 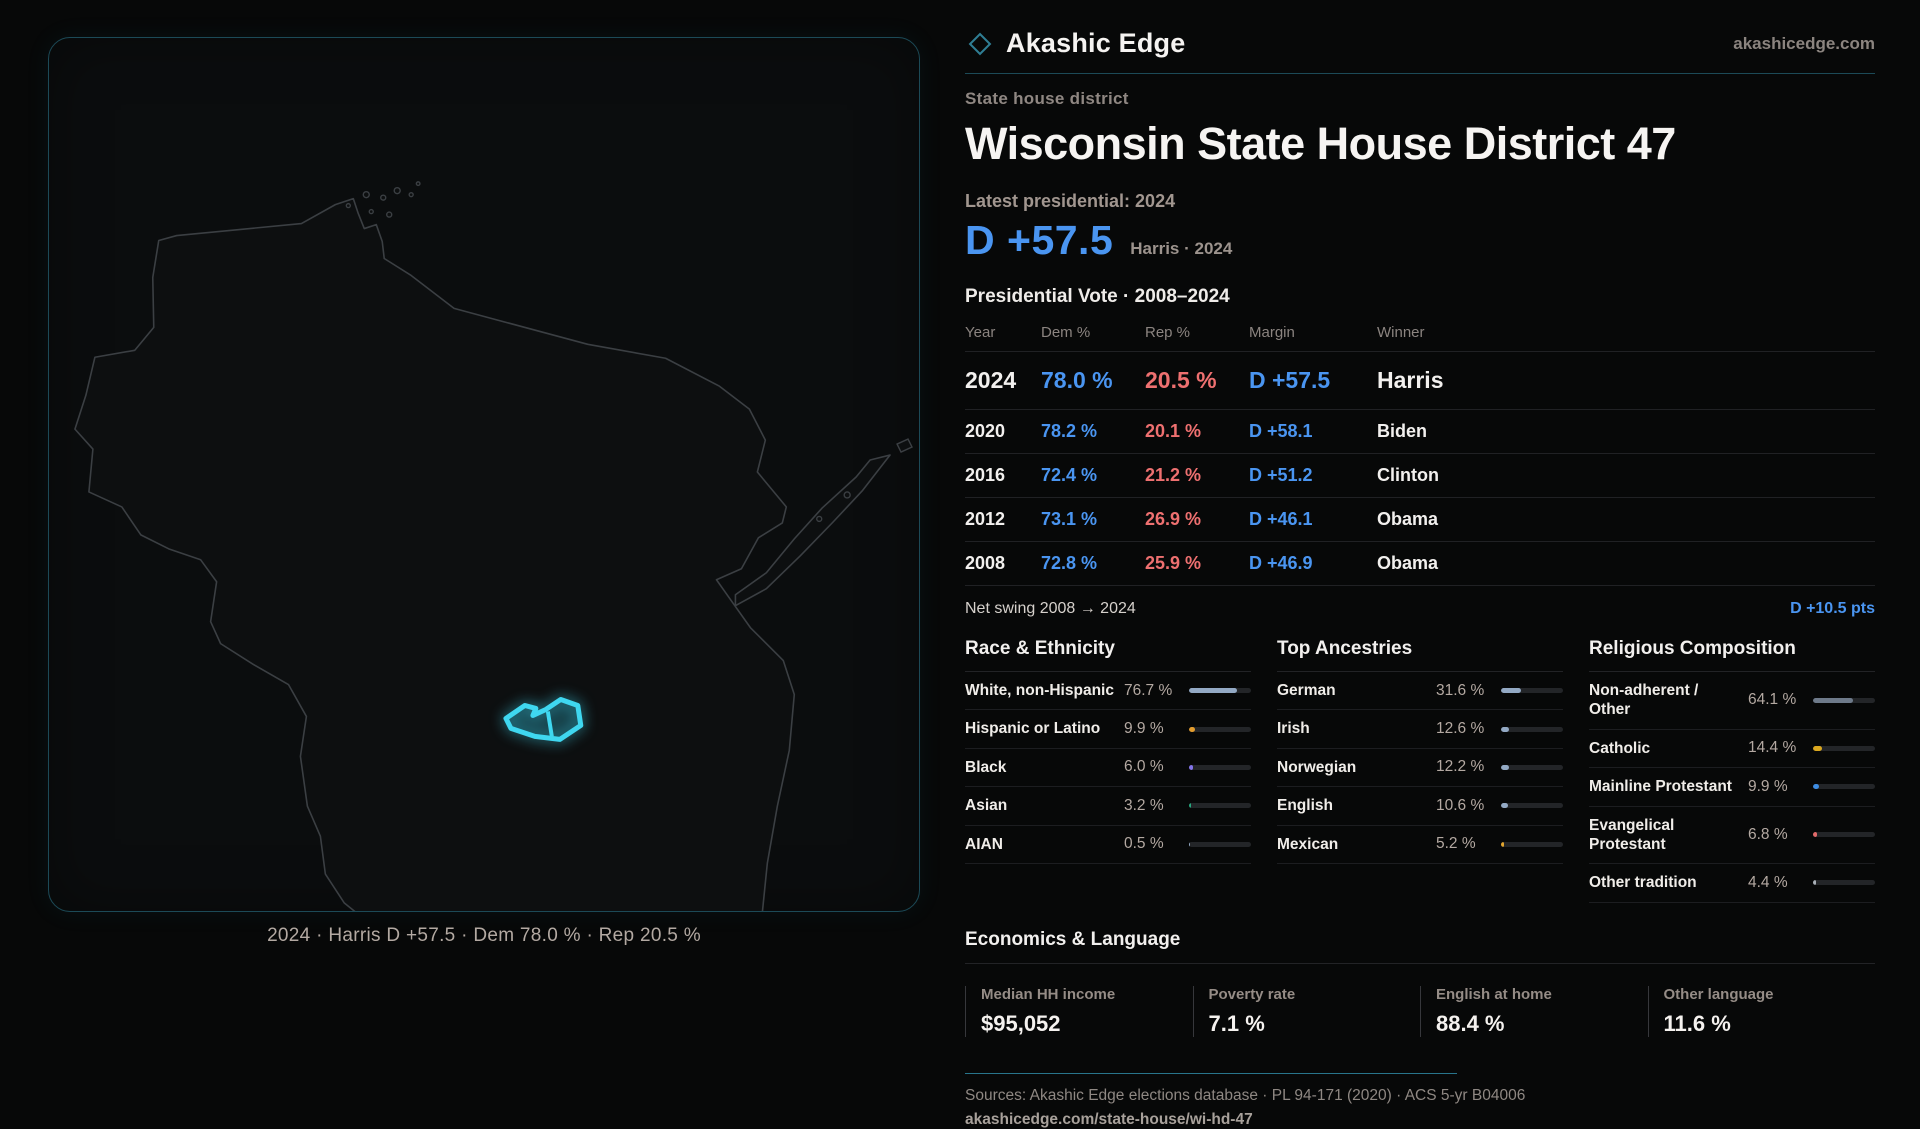 I want to click on stat-value: 6.0 %, so click(x=1152, y=767).